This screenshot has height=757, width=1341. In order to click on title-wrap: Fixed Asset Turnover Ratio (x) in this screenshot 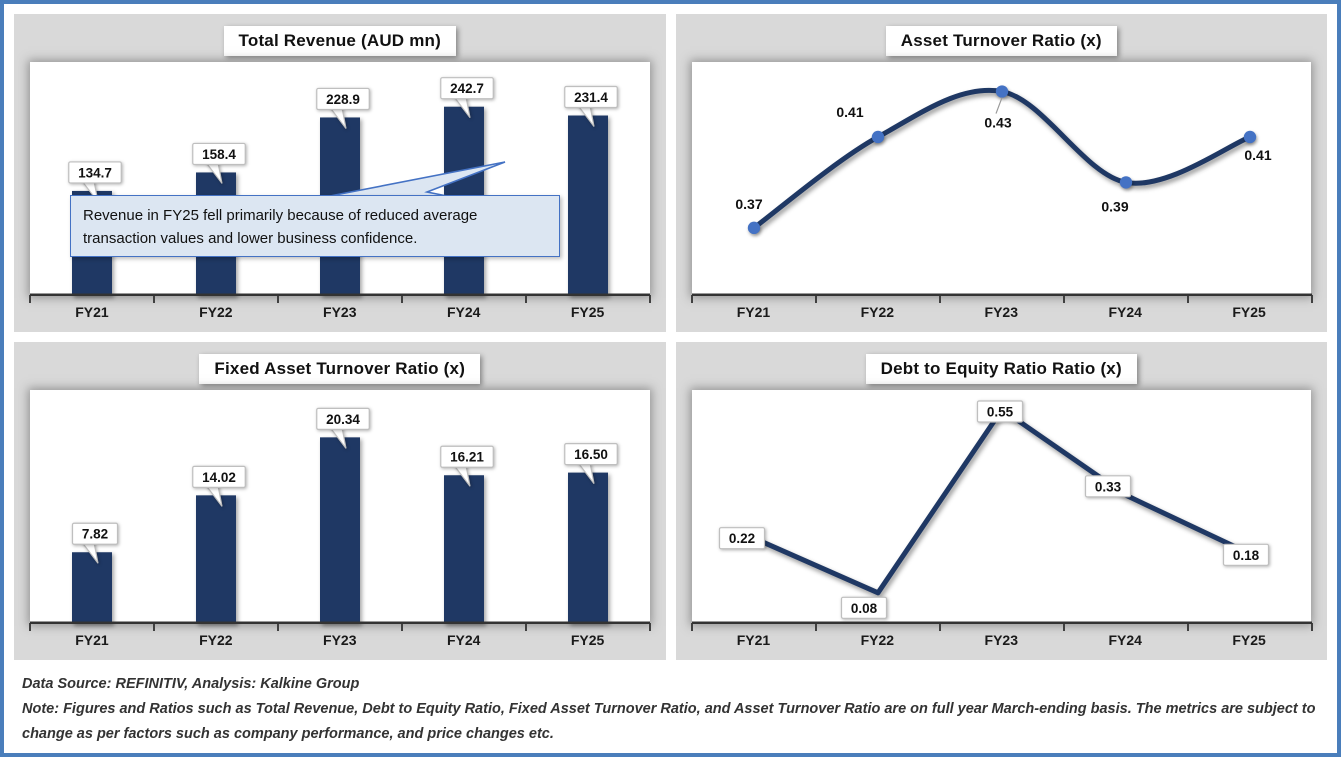, I will do `click(340, 370)`.